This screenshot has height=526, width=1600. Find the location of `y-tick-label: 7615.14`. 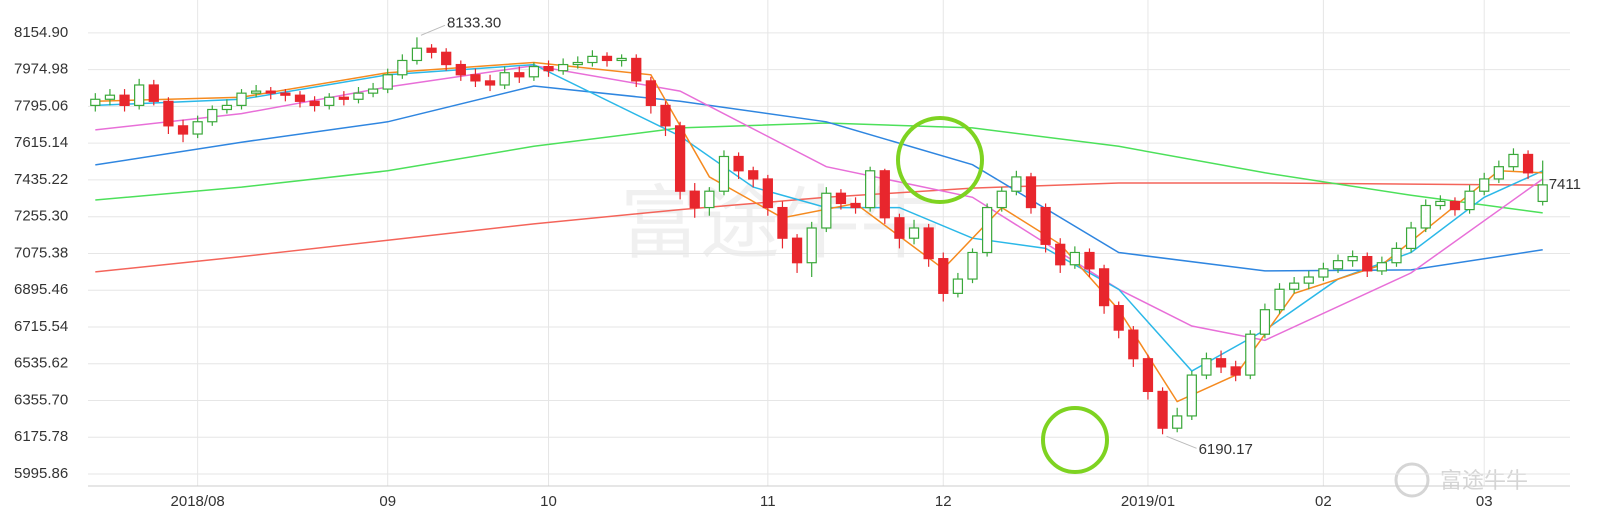

y-tick-label: 7615.14 is located at coordinates (41, 142).